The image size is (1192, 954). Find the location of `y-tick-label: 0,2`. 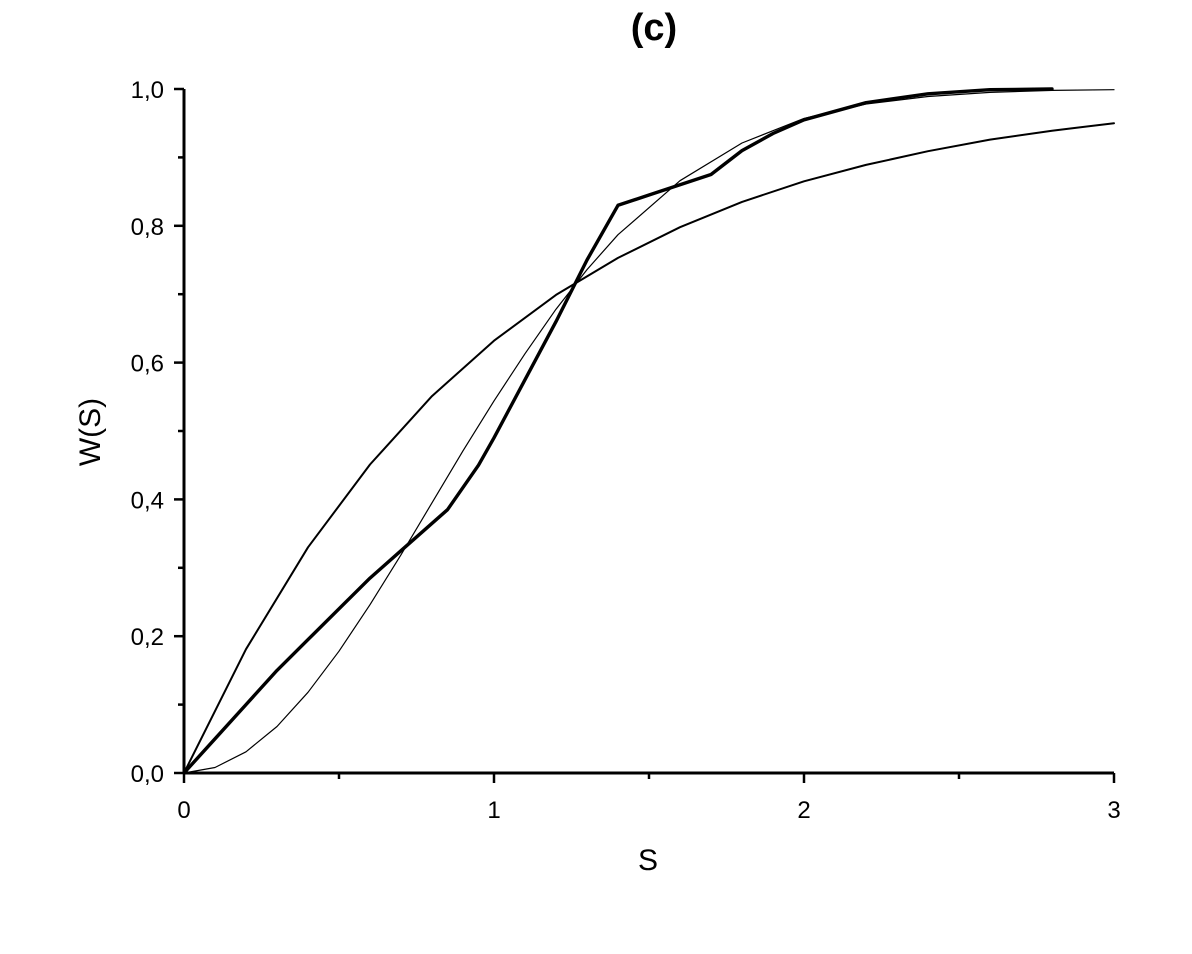

y-tick-label: 0,2 is located at coordinates (147, 637).